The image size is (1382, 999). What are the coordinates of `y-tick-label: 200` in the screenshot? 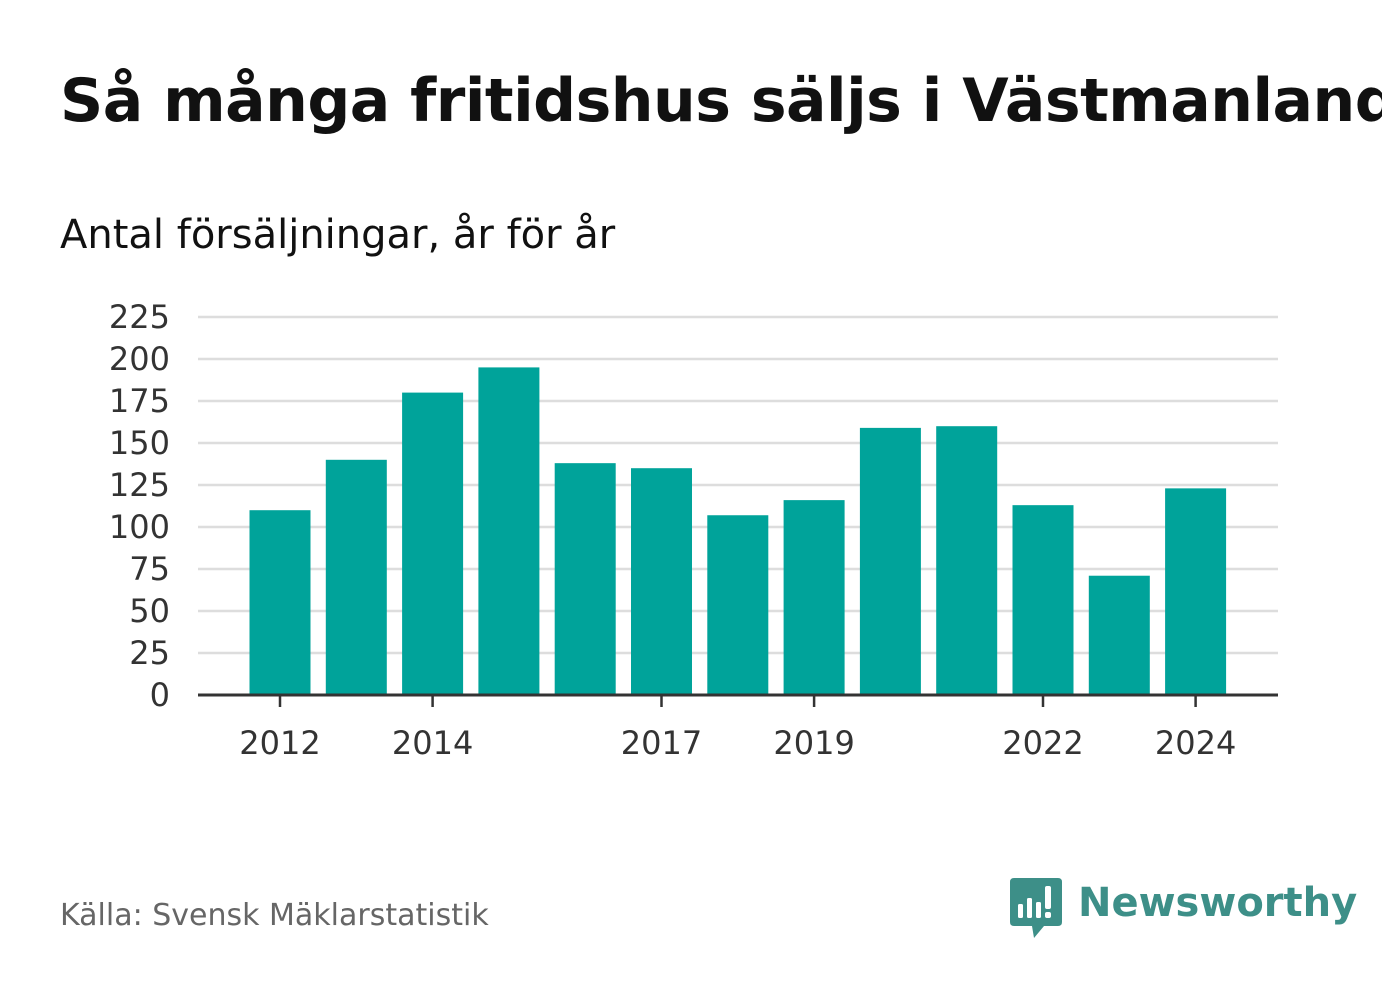 It's located at (139, 359).